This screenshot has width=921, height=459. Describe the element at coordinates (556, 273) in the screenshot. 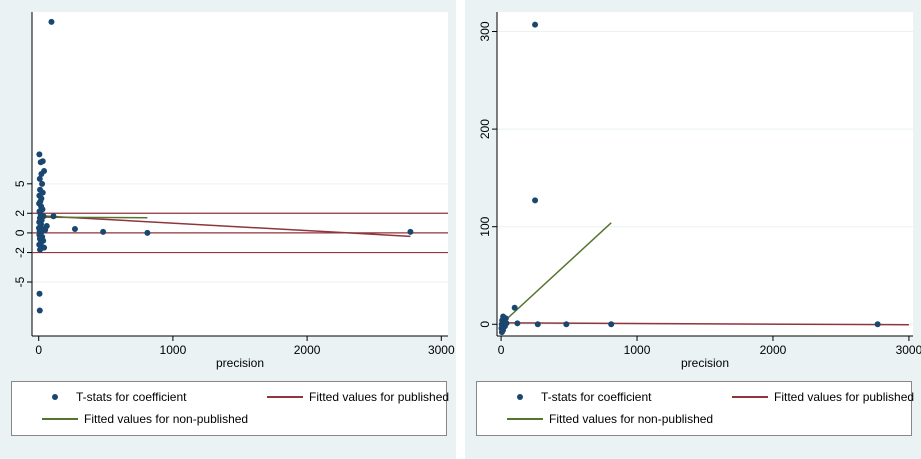

I see `fitted-line-nonpublished` at that location.